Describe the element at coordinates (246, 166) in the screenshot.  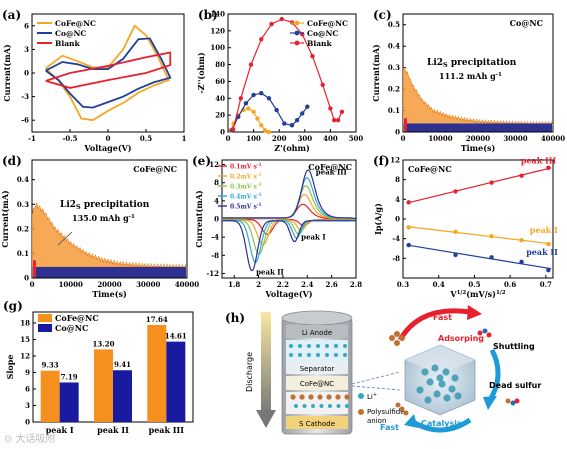
I see `legend-label-0.1mV s: 0.1mV s-1` at that location.